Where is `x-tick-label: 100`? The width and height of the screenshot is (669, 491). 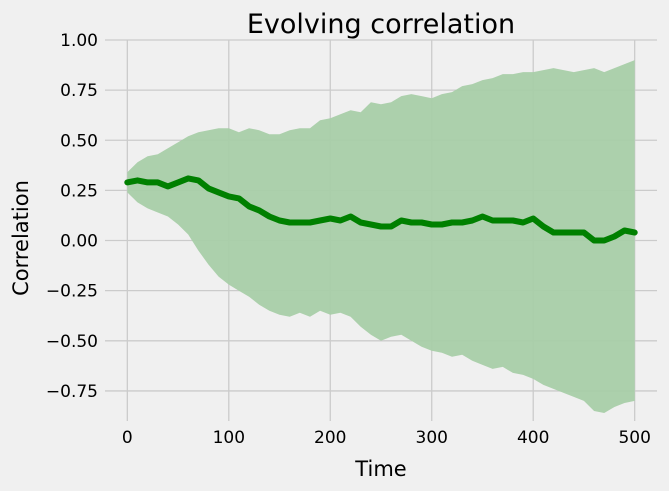
x-tick-label: 100 is located at coordinates (229, 438).